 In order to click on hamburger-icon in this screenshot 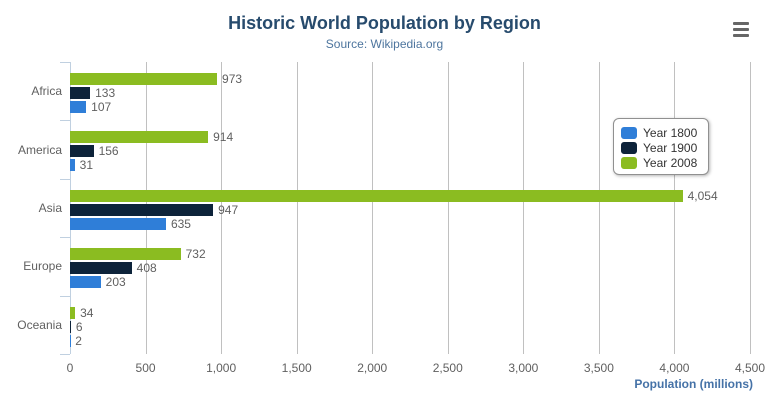, I will do `click(741, 29)`.